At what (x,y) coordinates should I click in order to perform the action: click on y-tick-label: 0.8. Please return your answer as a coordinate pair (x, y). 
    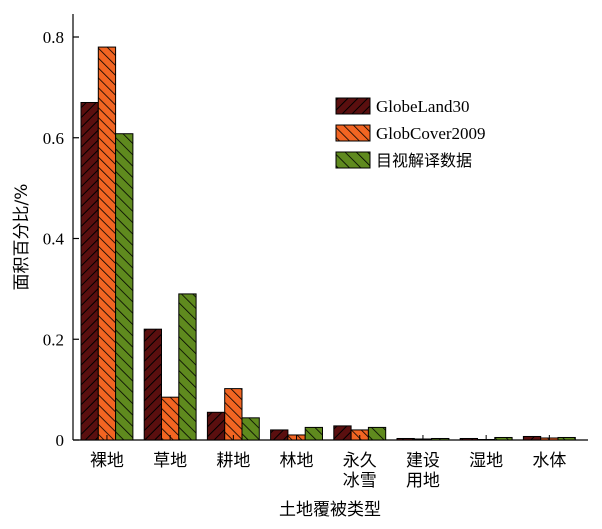
    Looking at the image, I should click on (53, 37).